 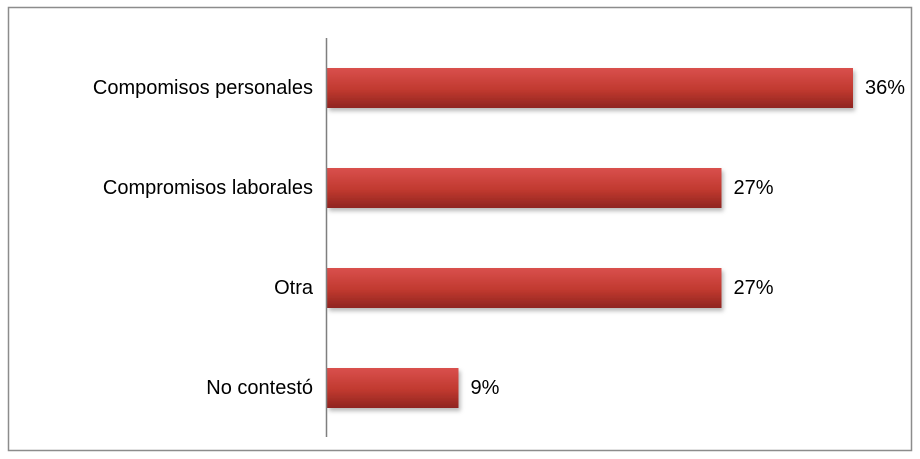 What do you see at coordinates (259, 388) in the screenshot?
I see `category-label-4: No contestó` at bounding box center [259, 388].